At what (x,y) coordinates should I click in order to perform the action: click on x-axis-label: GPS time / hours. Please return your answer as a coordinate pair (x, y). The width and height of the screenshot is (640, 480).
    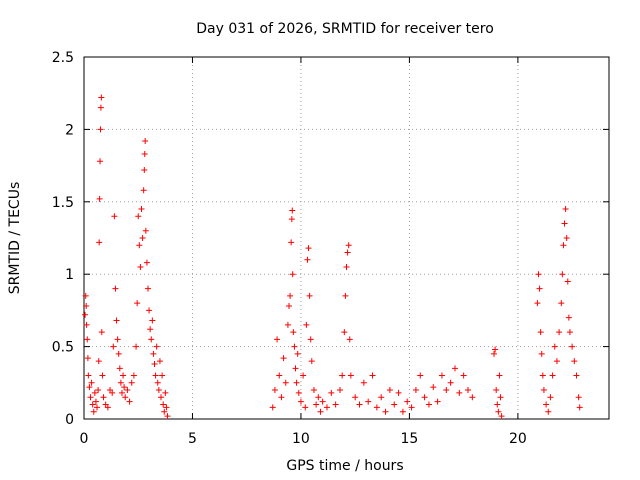
    Looking at the image, I should click on (344, 466).